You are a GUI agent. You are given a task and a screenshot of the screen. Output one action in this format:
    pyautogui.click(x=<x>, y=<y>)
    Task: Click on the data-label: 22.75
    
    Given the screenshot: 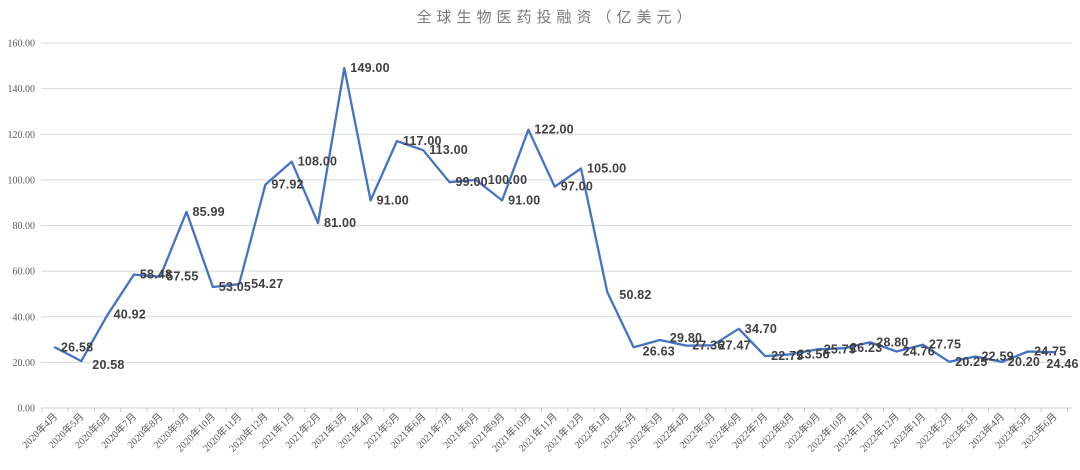 What is the action you would take?
    pyautogui.click(x=787, y=356)
    